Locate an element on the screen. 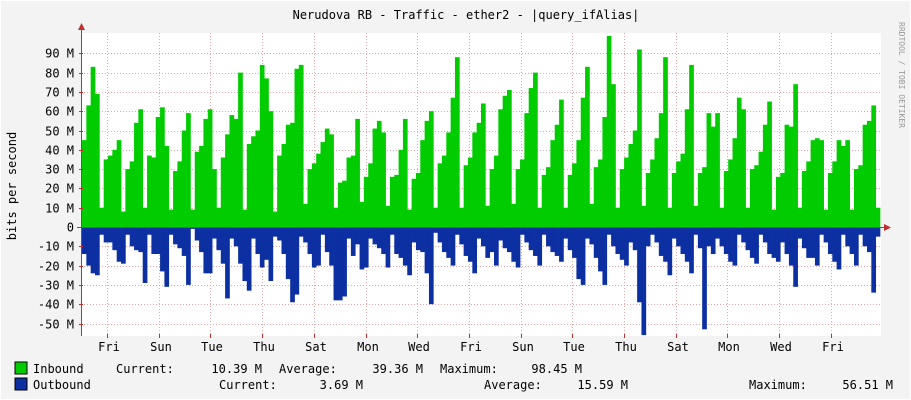 The height and width of the screenshot is (400, 911). y-axis-label: bits per second is located at coordinates (12, 186).